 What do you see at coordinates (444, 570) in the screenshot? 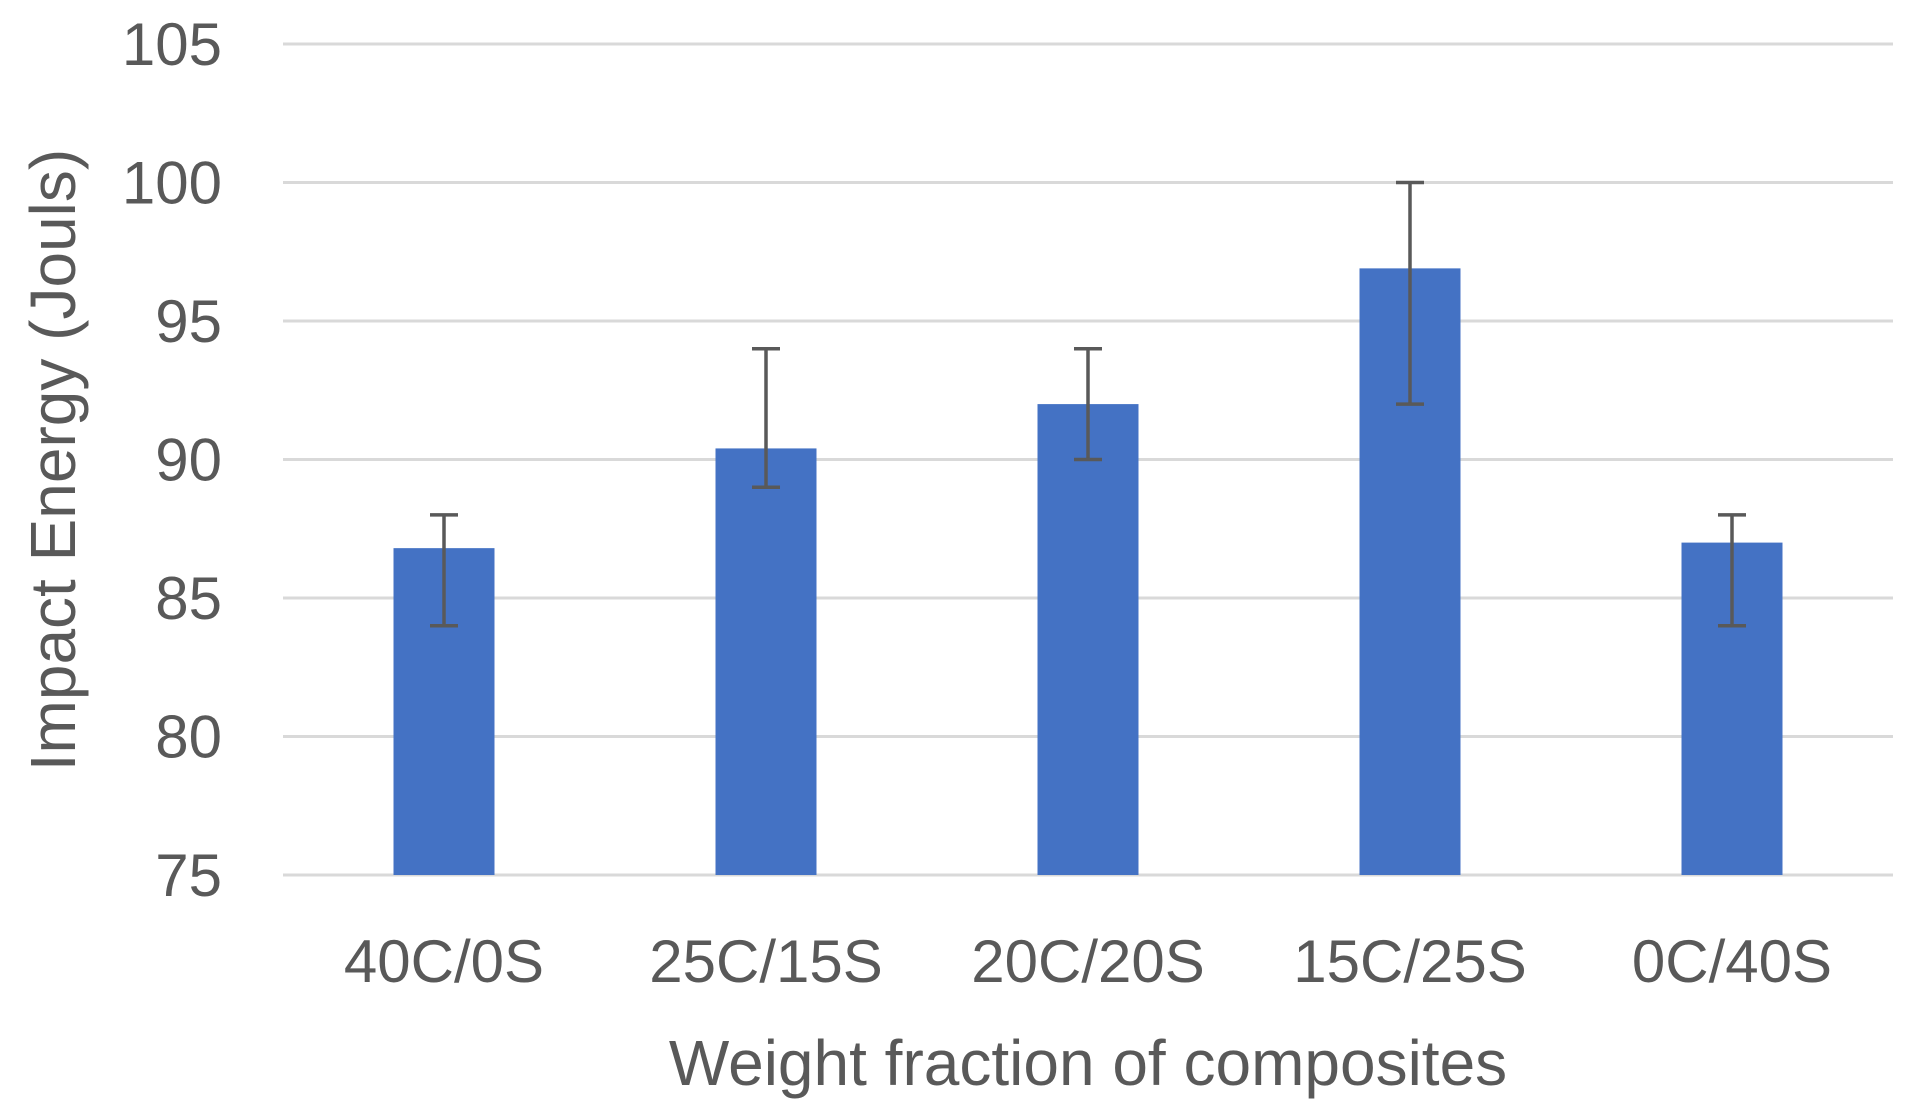
I see `error-bar-40C/0S` at bounding box center [444, 570].